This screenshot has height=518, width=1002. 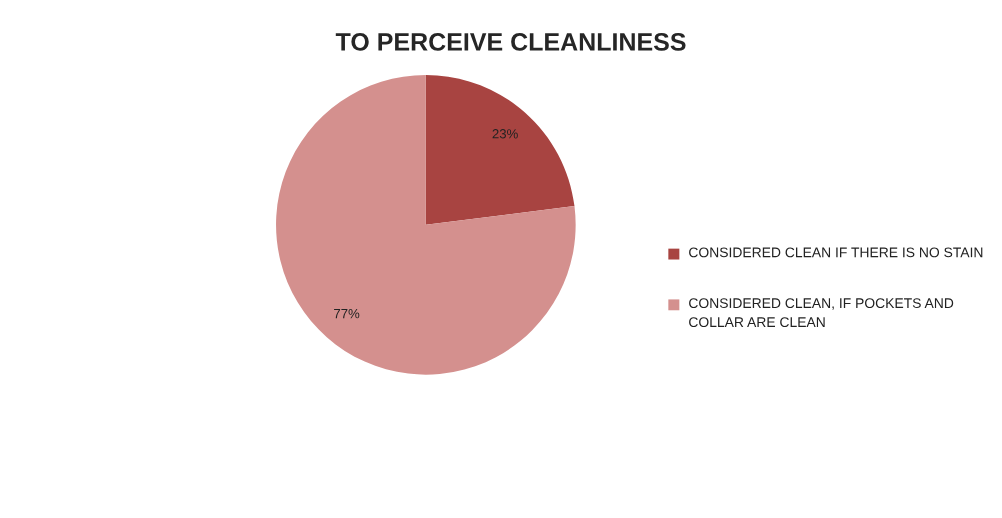 What do you see at coordinates (505, 134) in the screenshot?
I see `data-label: 23%` at bounding box center [505, 134].